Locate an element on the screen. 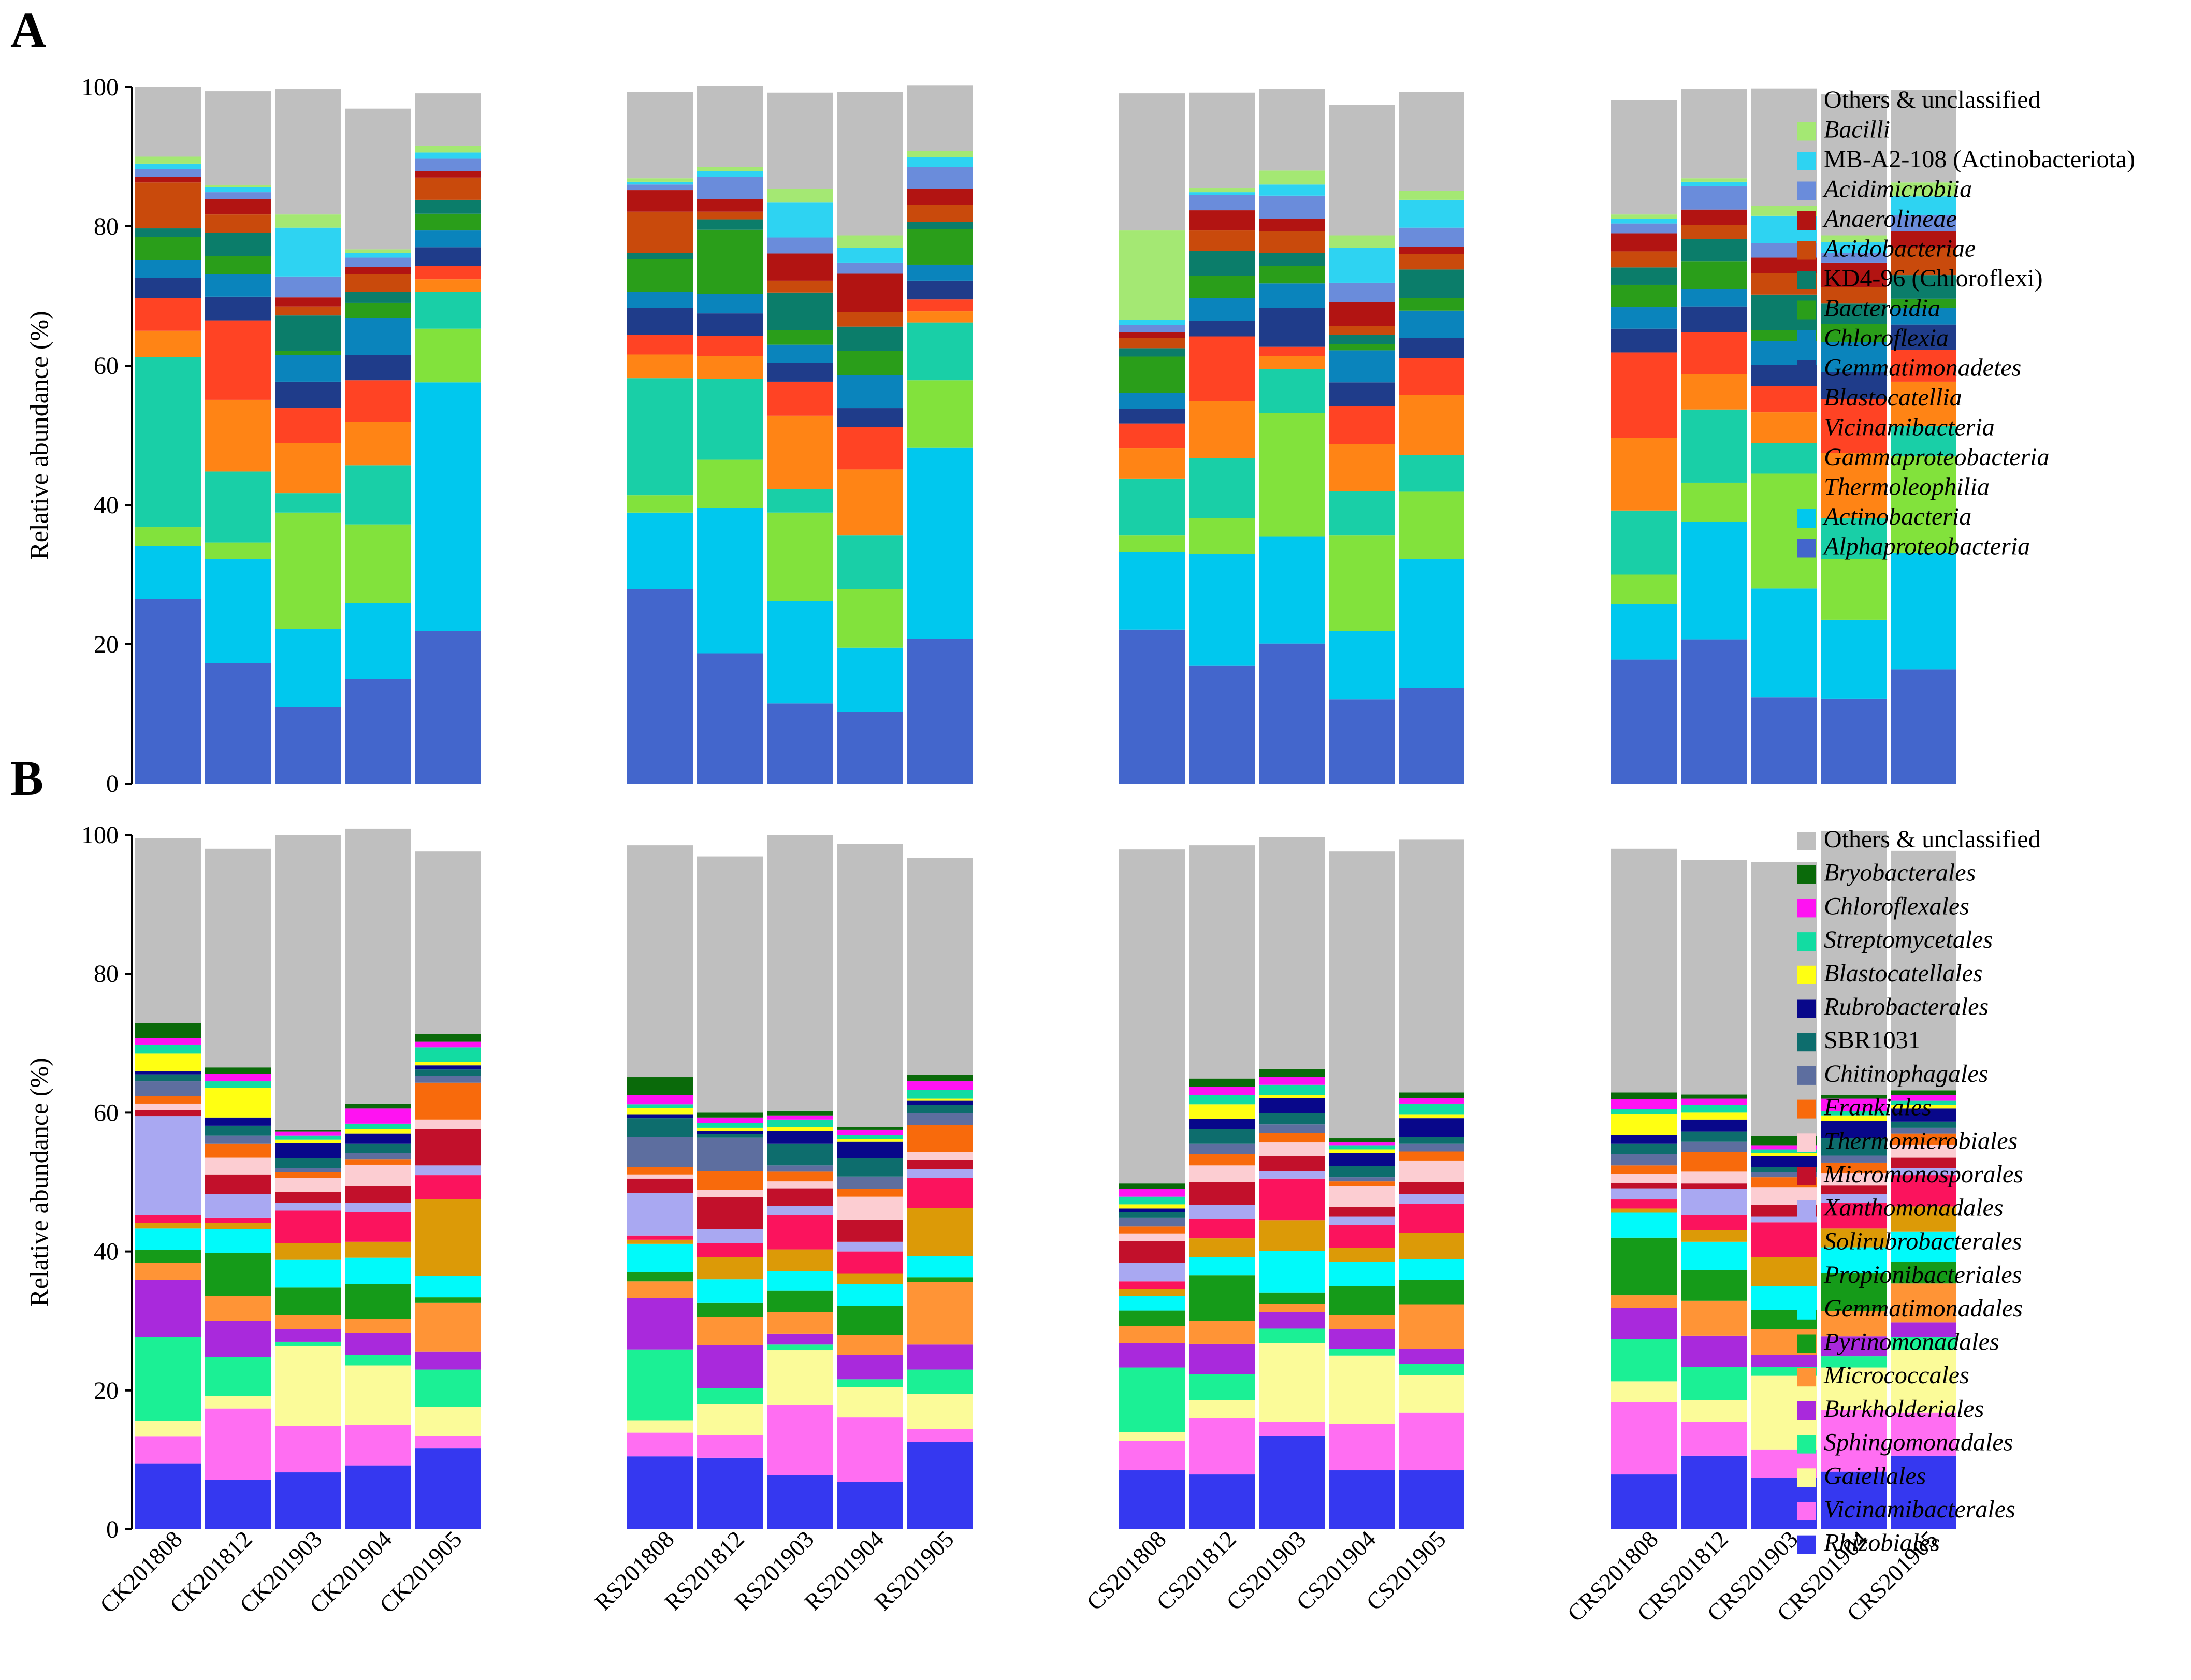 This screenshot has width=2191, height=1680. y-tick-label: 0 is located at coordinates (112, 784).